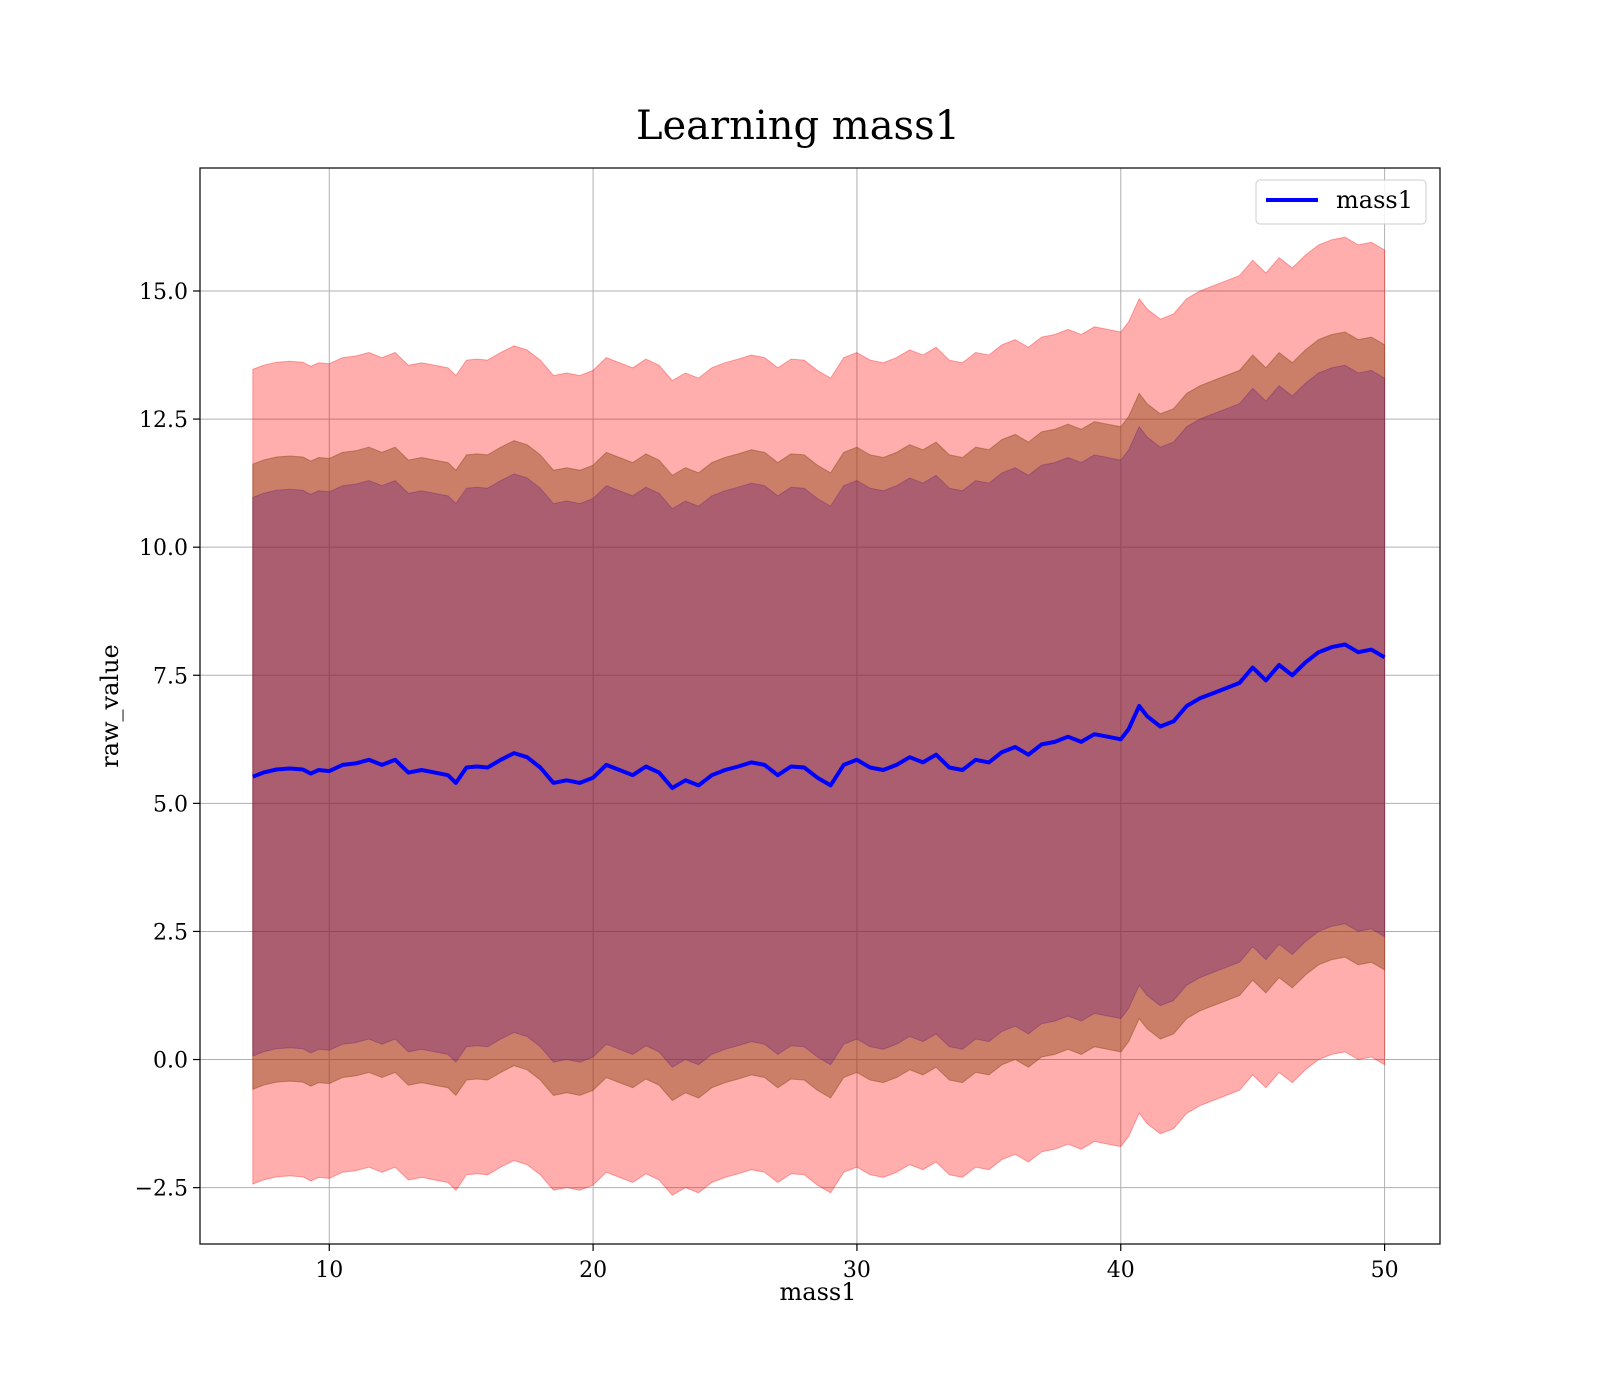 This screenshot has width=1600, height=1400. I want to click on y-tick-label: 5.0, so click(170, 804).